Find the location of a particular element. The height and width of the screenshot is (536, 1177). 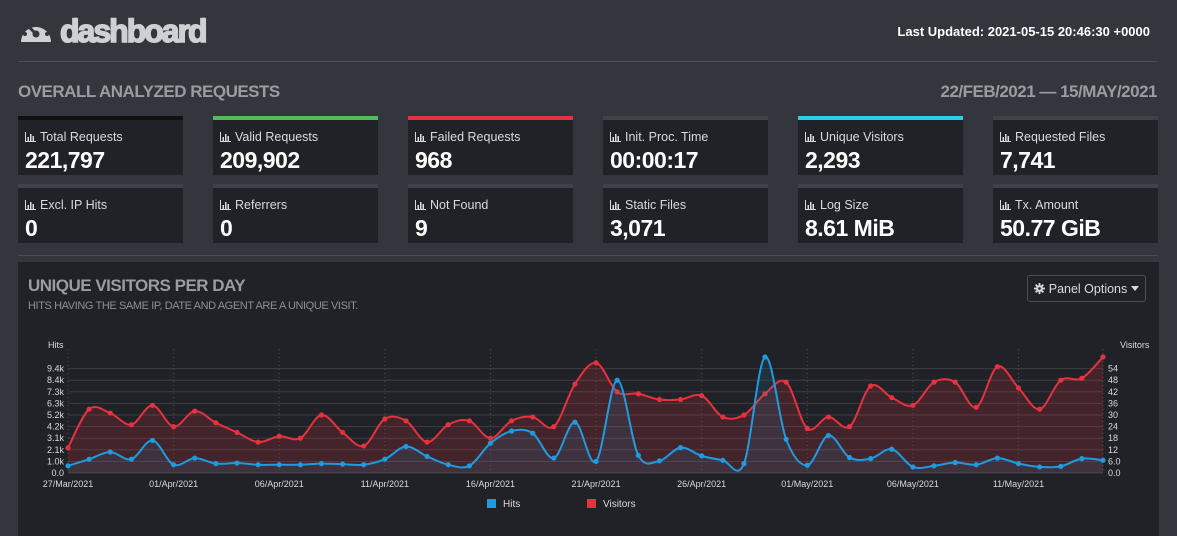

metric-label-text: Init. Proc. Time is located at coordinates (667, 137).